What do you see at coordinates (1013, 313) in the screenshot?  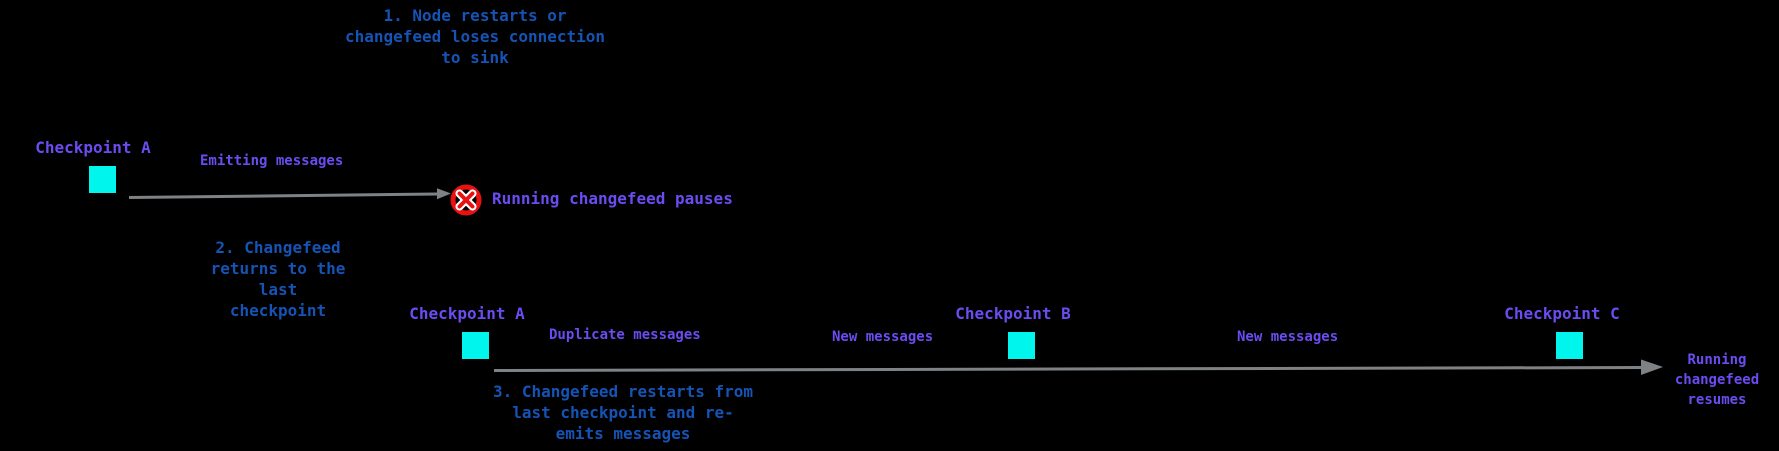 I see `timeline2-checkpoint-b-label: Checkpoint B` at bounding box center [1013, 313].